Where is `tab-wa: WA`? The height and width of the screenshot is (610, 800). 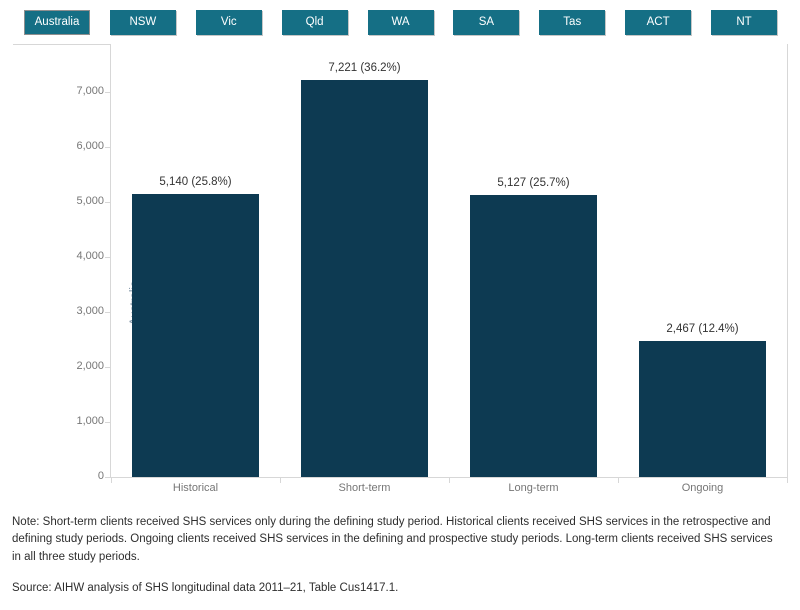
tab-wa: WA is located at coordinates (400, 22).